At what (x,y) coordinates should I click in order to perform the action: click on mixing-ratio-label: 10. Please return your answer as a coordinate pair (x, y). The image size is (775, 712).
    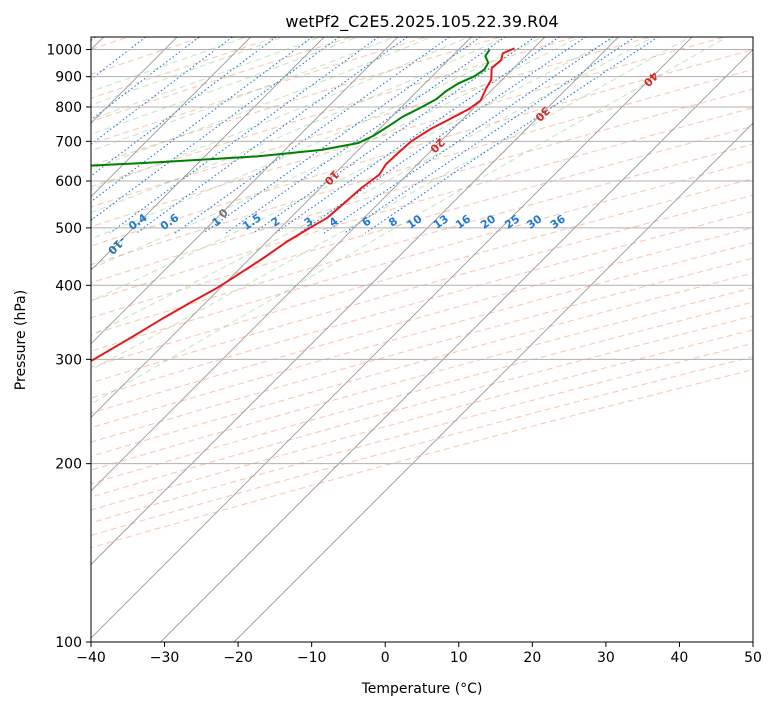
    Looking at the image, I should click on (414, 222).